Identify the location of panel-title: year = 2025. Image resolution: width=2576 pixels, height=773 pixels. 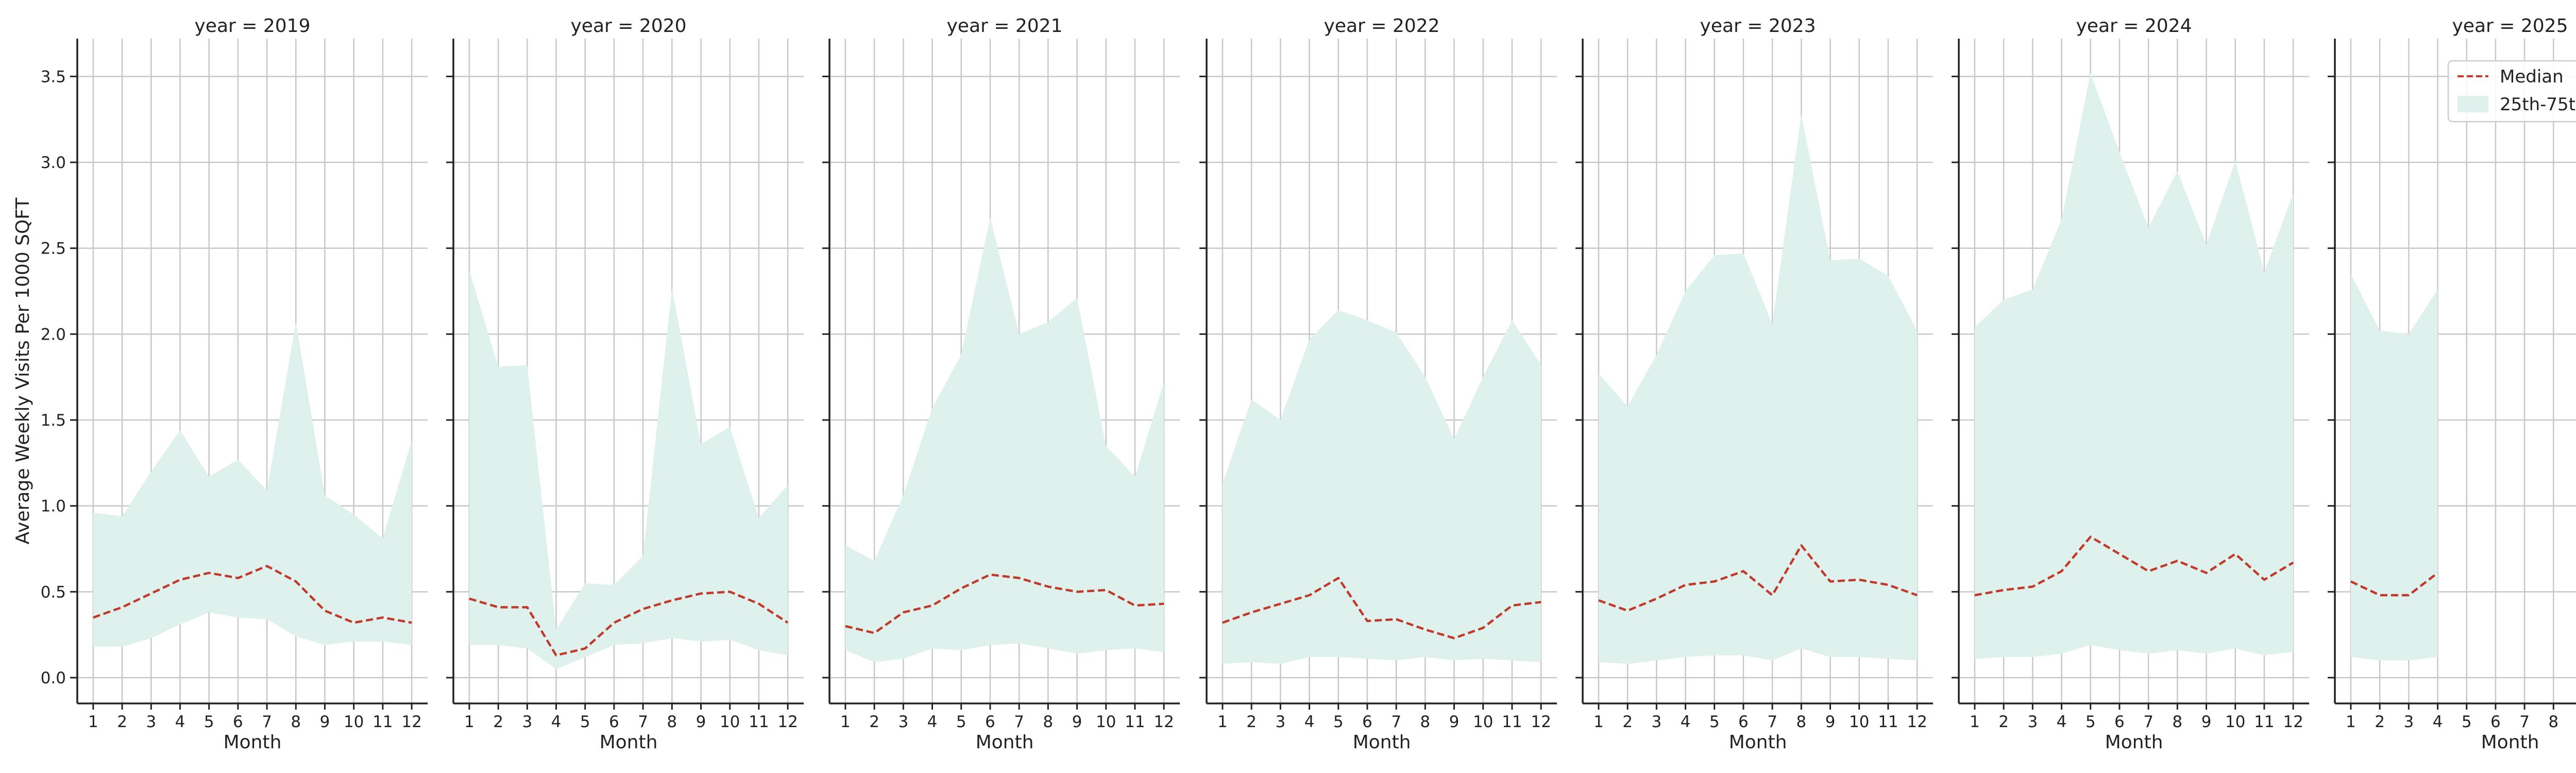
(2510, 26).